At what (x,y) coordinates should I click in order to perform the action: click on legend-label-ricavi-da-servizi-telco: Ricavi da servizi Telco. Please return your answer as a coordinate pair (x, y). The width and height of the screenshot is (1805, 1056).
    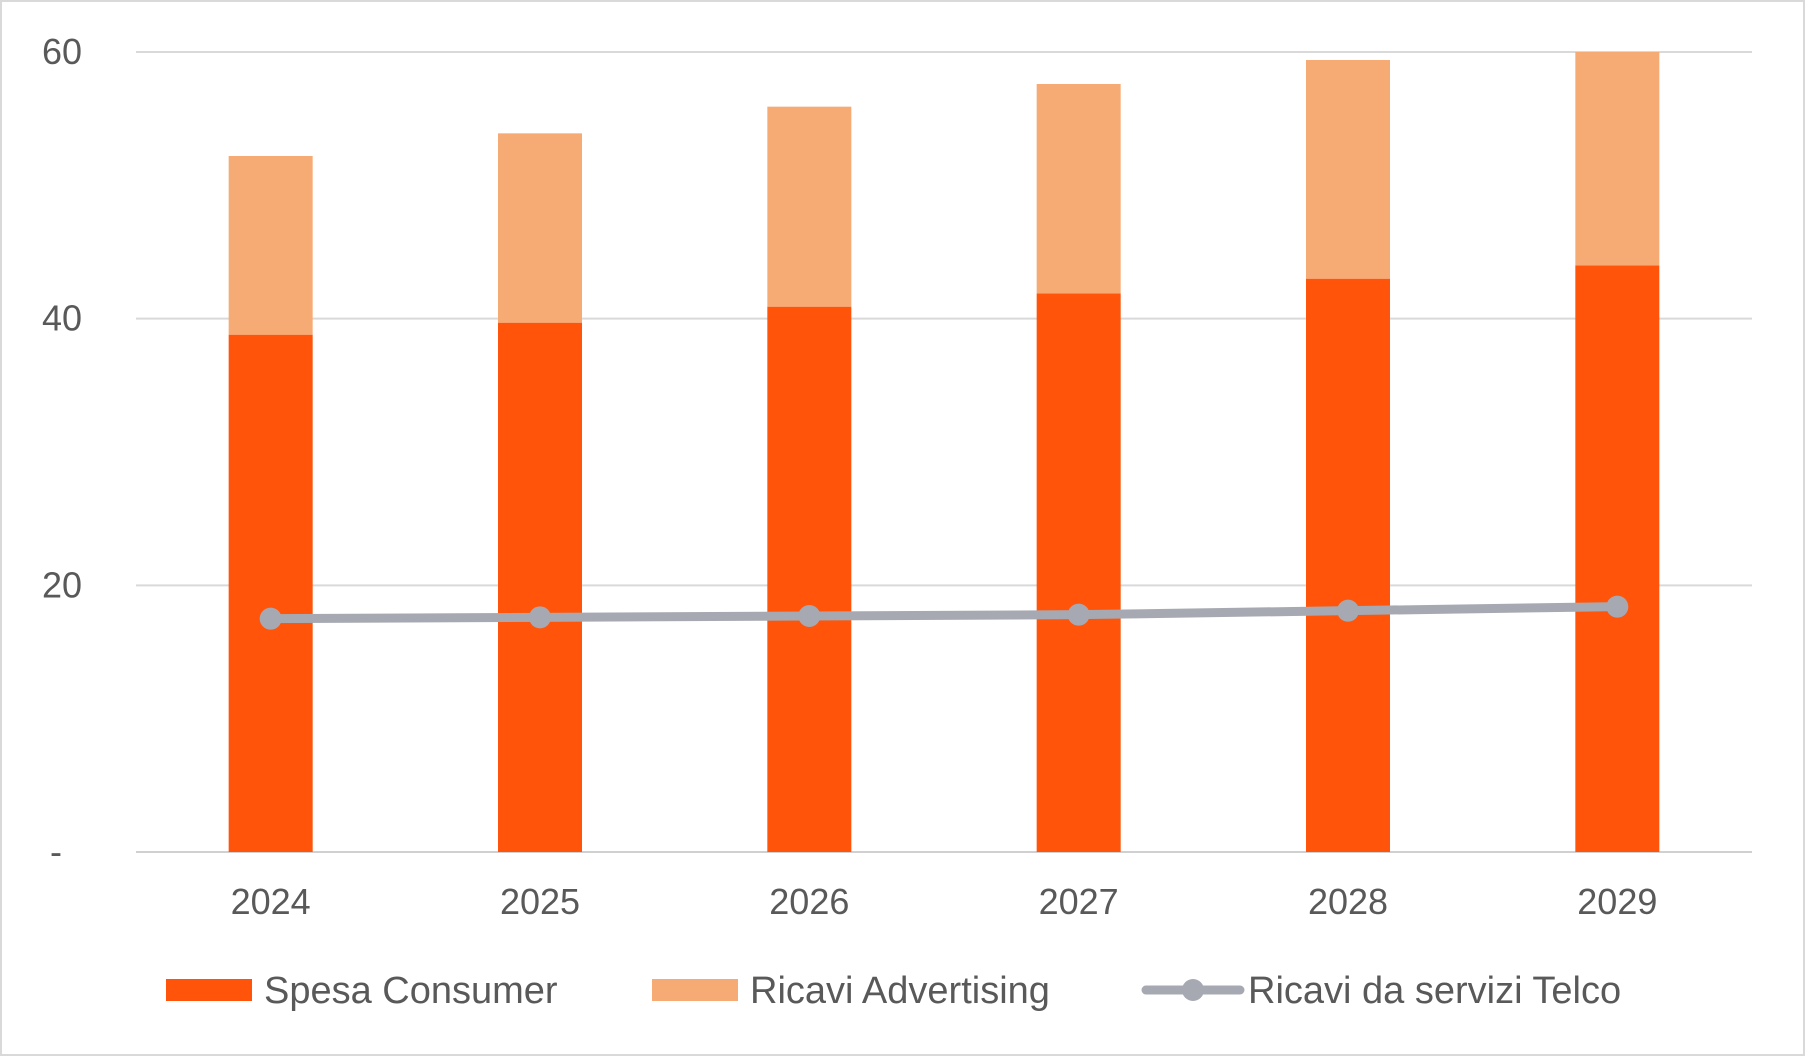
    Looking at the image, I should click on (1434, 991).